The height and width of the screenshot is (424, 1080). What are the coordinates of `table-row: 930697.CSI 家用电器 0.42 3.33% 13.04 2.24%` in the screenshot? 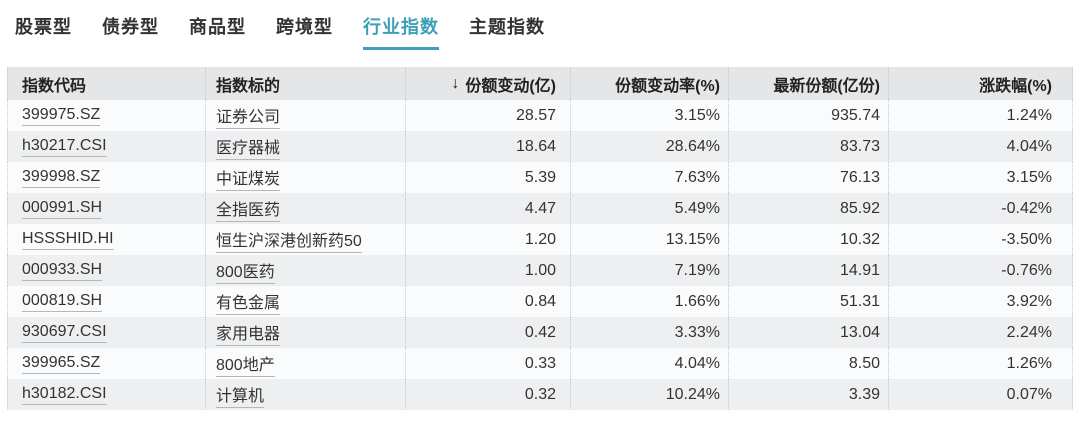 It's located at (540, 332).